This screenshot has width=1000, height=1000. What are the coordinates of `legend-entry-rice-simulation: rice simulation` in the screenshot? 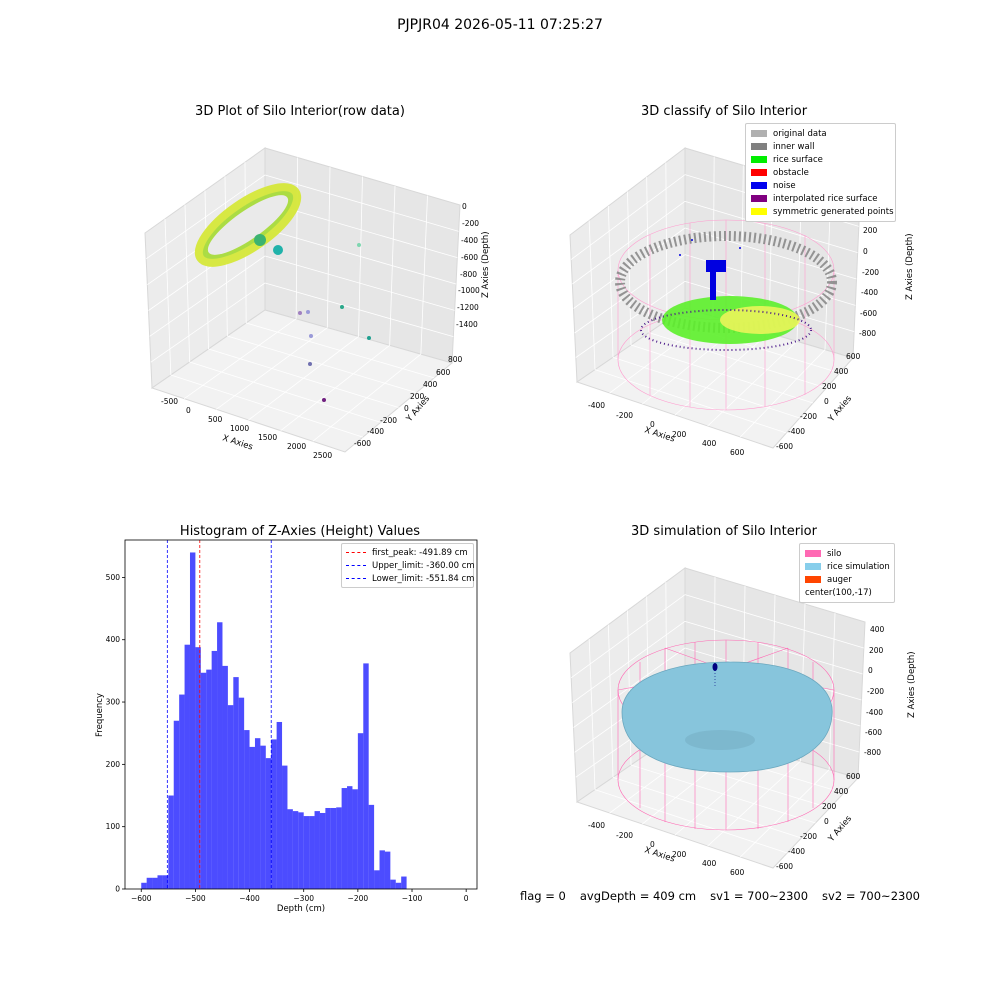 It's located at (847, 566).